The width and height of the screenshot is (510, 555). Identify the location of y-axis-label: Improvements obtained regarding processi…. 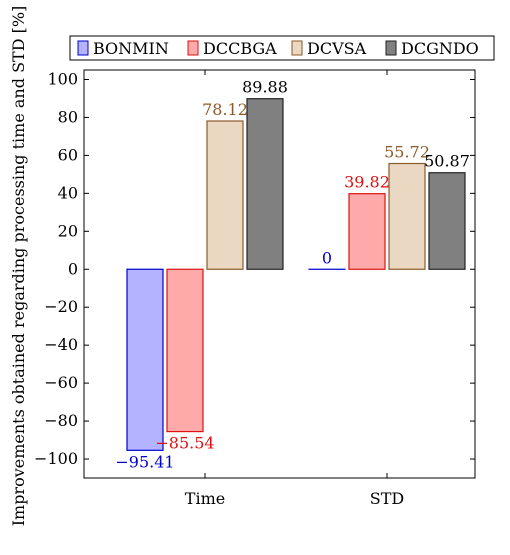
(18, 266).